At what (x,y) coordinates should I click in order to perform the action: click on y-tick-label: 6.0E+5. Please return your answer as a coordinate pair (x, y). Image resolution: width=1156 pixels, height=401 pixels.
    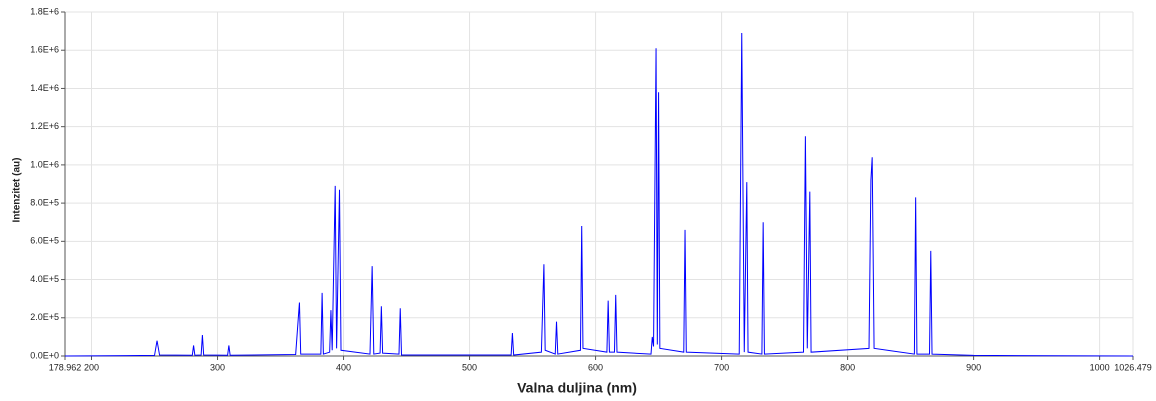
    Looking at the image, I should click on (44, 241).